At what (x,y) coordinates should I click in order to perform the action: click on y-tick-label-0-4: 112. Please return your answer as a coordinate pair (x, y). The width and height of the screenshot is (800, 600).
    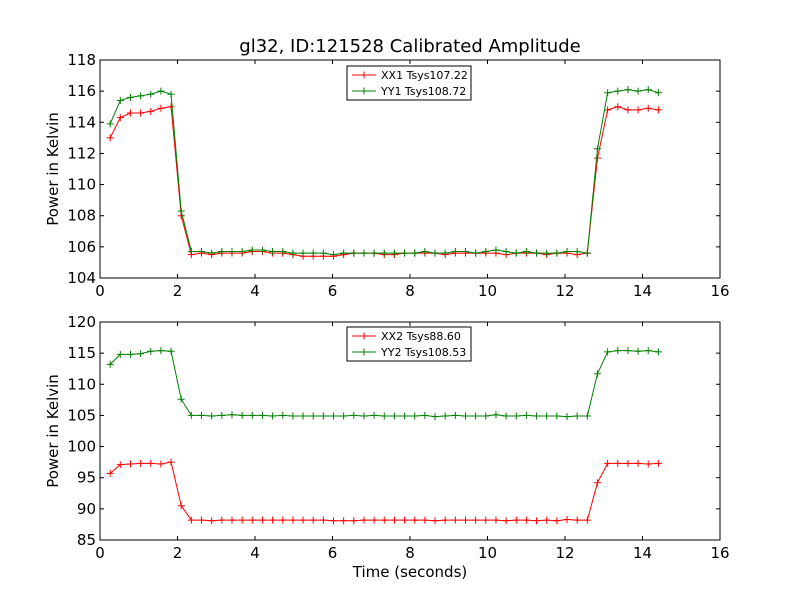
    Looking at the image, I should click on (81, 153).